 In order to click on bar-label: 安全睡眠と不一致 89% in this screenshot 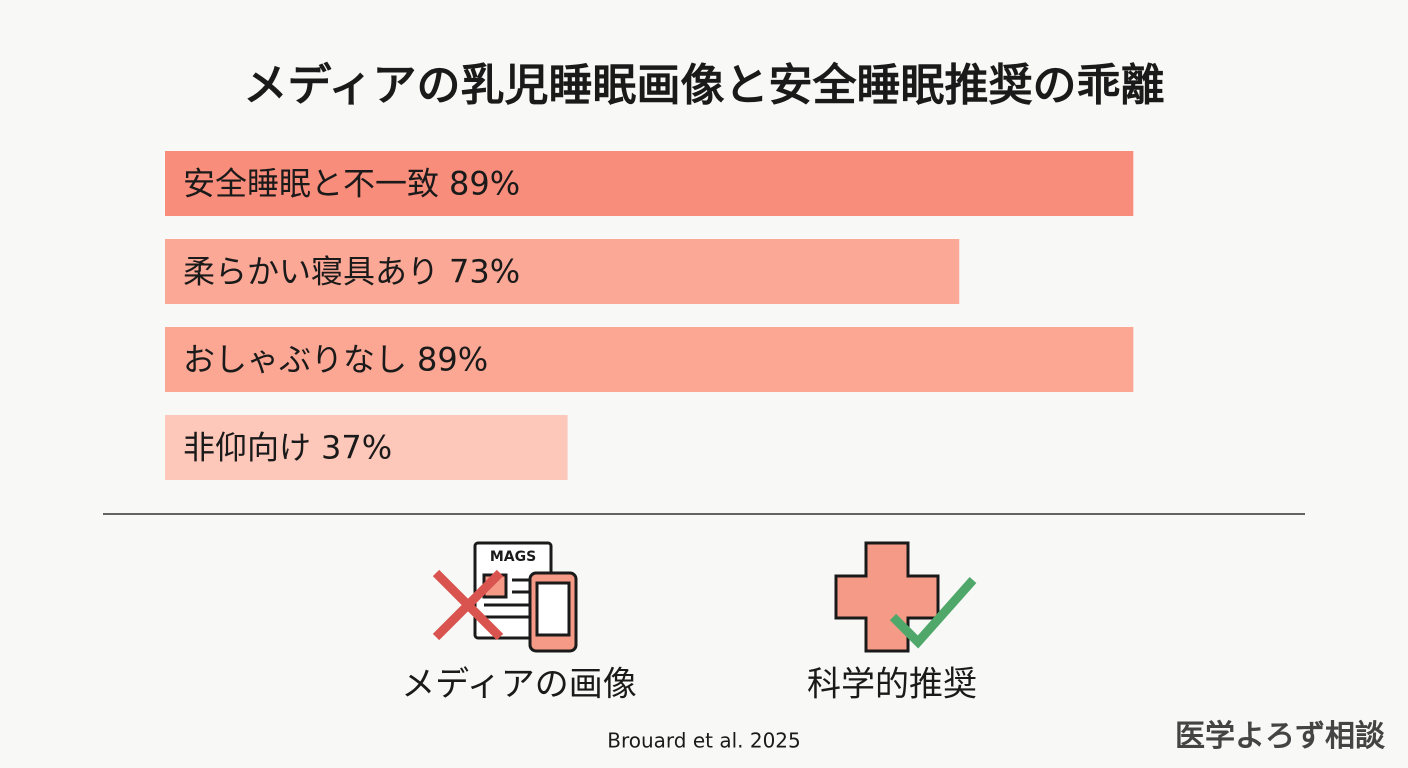, I will do `click(351, 184)`.